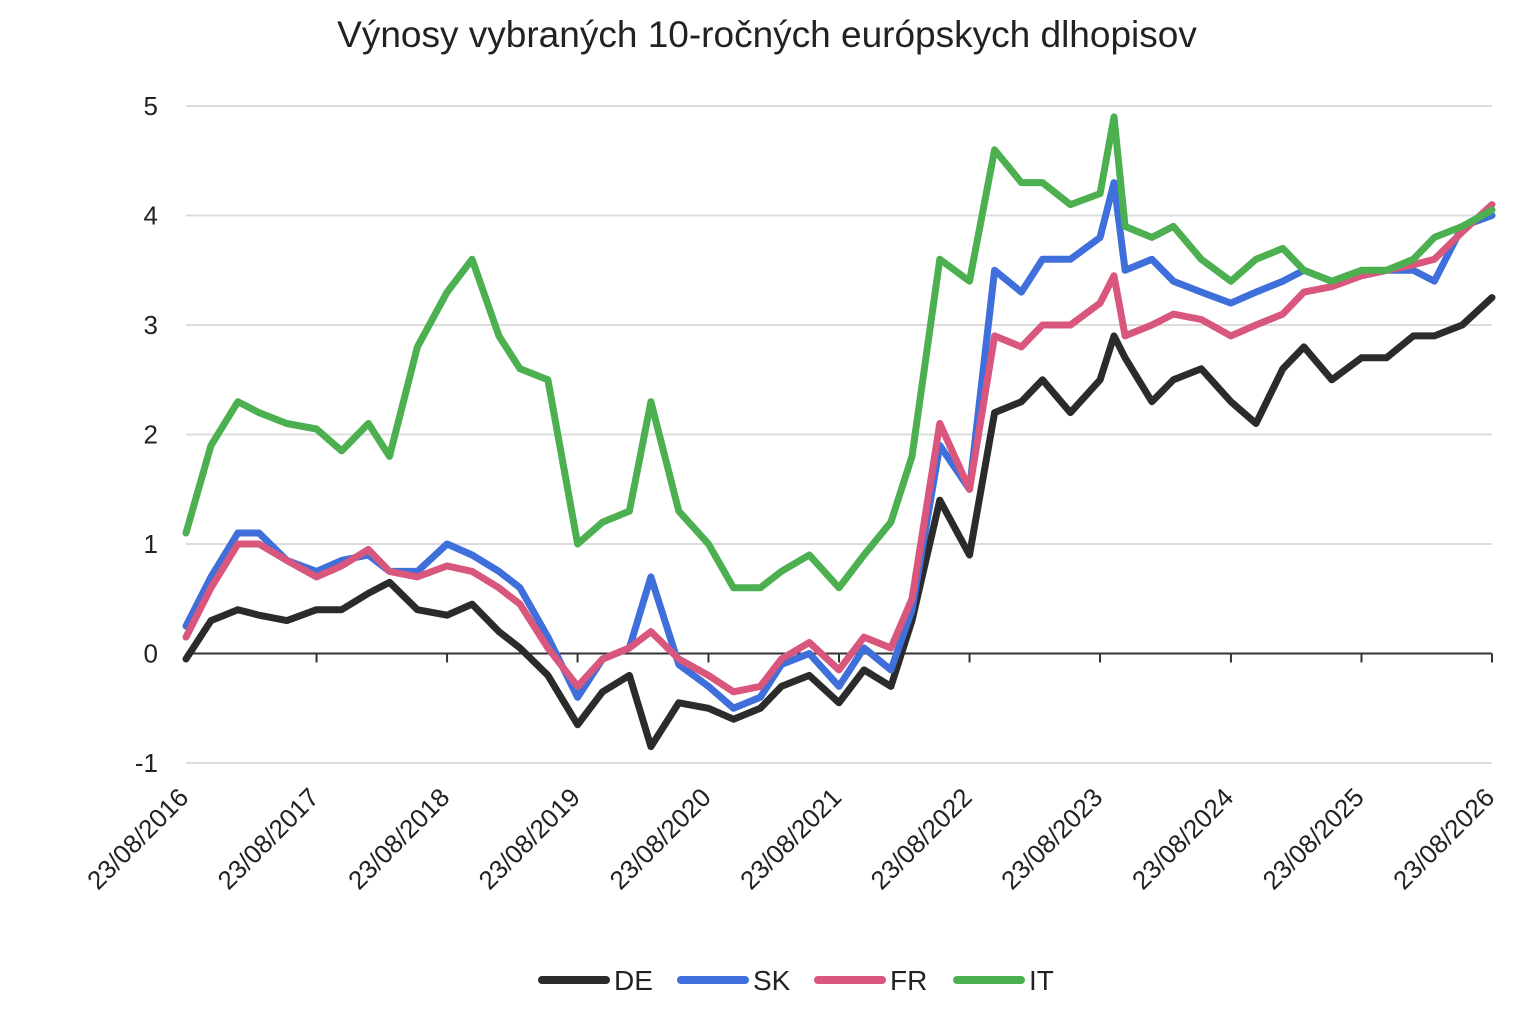  Describe the element at coordinates (796, 980) in the screenshot. I see `legend: DE SK FR IT` at that location.